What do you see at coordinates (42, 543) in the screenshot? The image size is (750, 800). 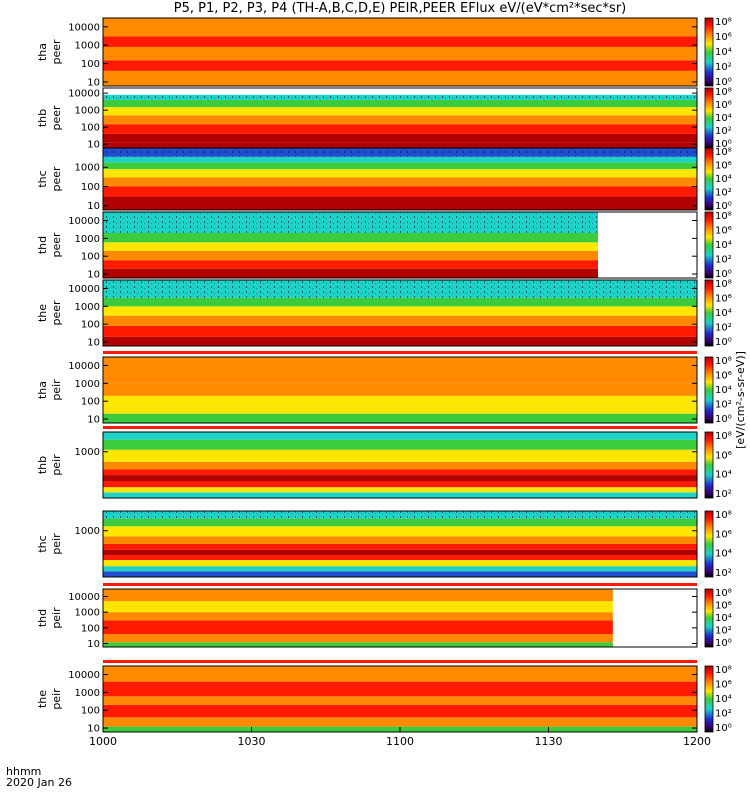 I see `panel-label-probe: thc` at bounding box center [42, 543].